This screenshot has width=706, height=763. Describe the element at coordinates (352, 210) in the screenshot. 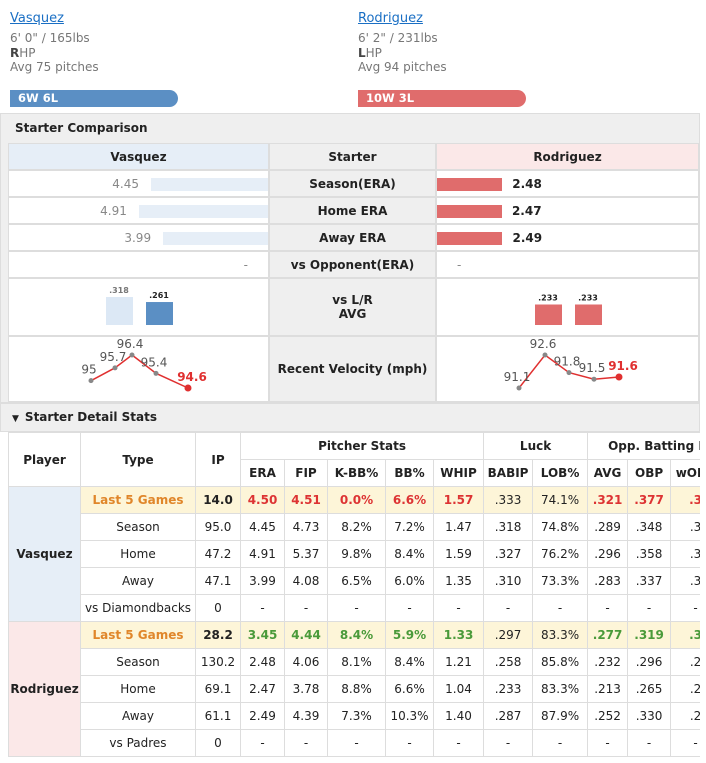

I see `row-label: Home ERA` at that location.